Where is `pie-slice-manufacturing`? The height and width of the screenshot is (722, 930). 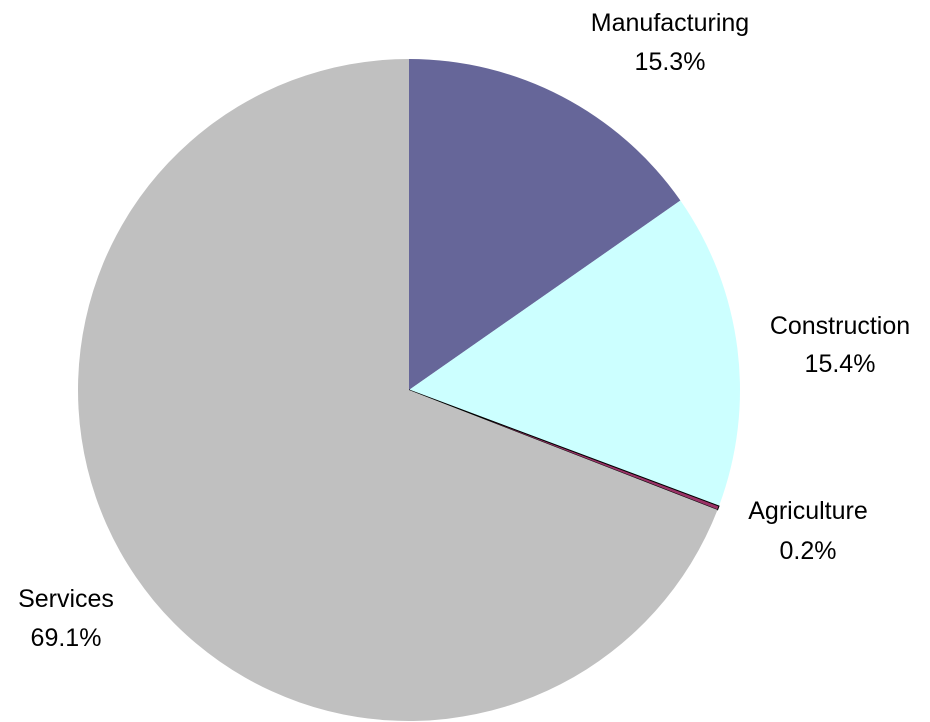 pie-slice-manufacturing is located at coordinates (545, 224).